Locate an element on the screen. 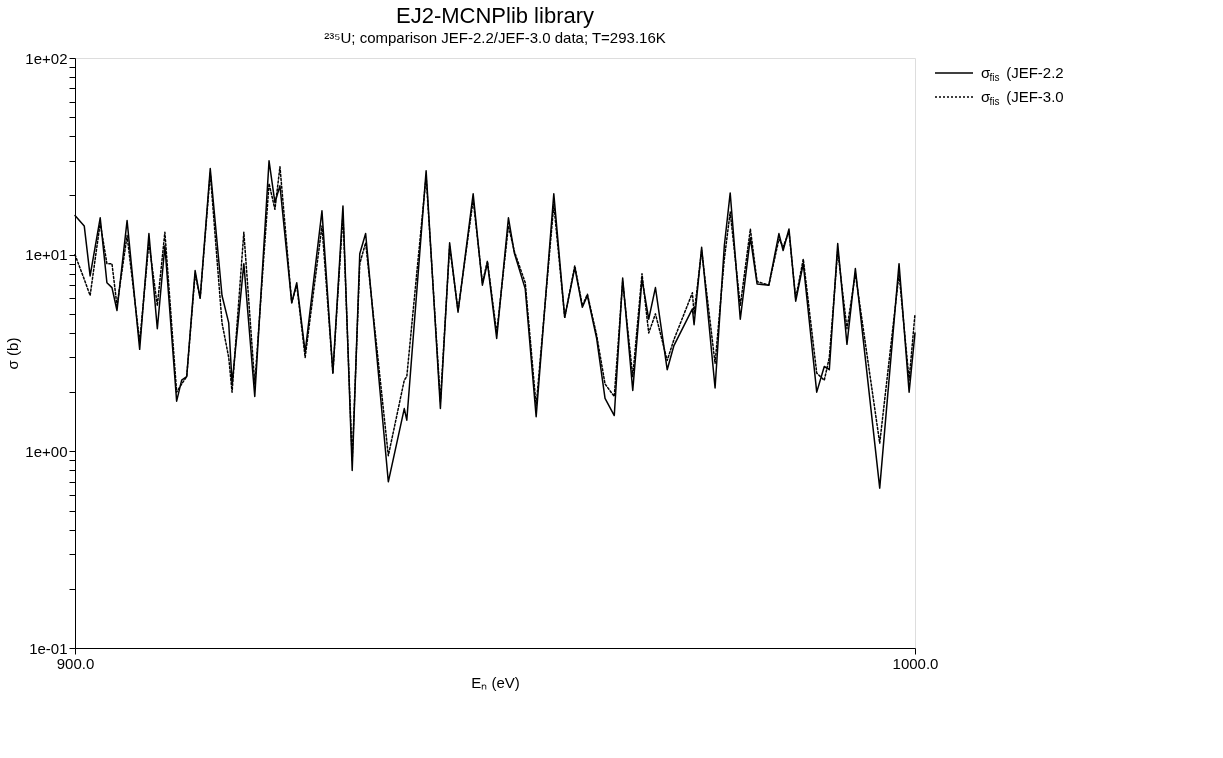 This screenshot has height=758, width=1223. x-tick-label: 1000.0 is located at coordinates (915, 663).